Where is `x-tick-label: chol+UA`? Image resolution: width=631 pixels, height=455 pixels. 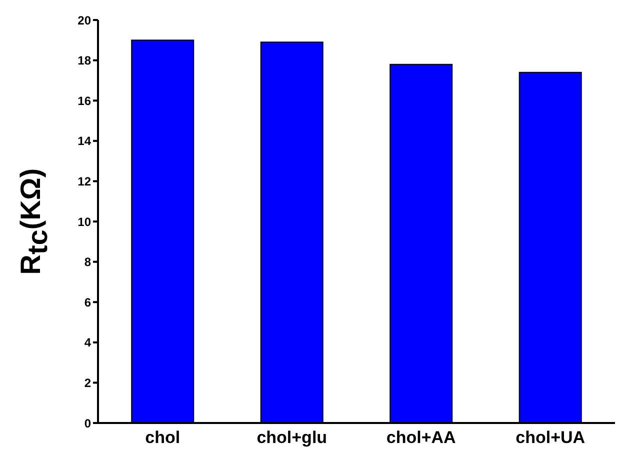
x-tick-label: chol+UA is located at coordinates (551, 438).